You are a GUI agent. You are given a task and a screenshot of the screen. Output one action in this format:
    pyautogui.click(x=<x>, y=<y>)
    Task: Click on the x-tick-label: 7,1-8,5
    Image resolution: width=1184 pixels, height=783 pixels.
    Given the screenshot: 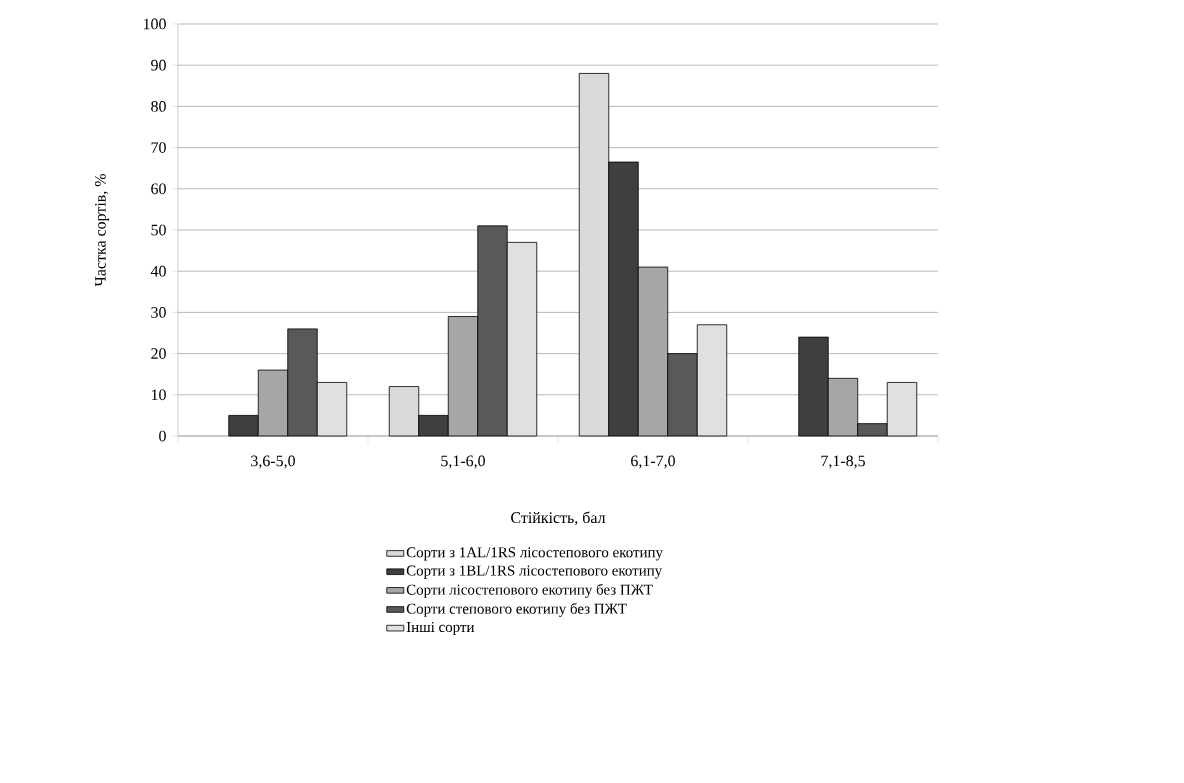 What is the action you would take?
    pyautogui.click(x=843, y=462)
    